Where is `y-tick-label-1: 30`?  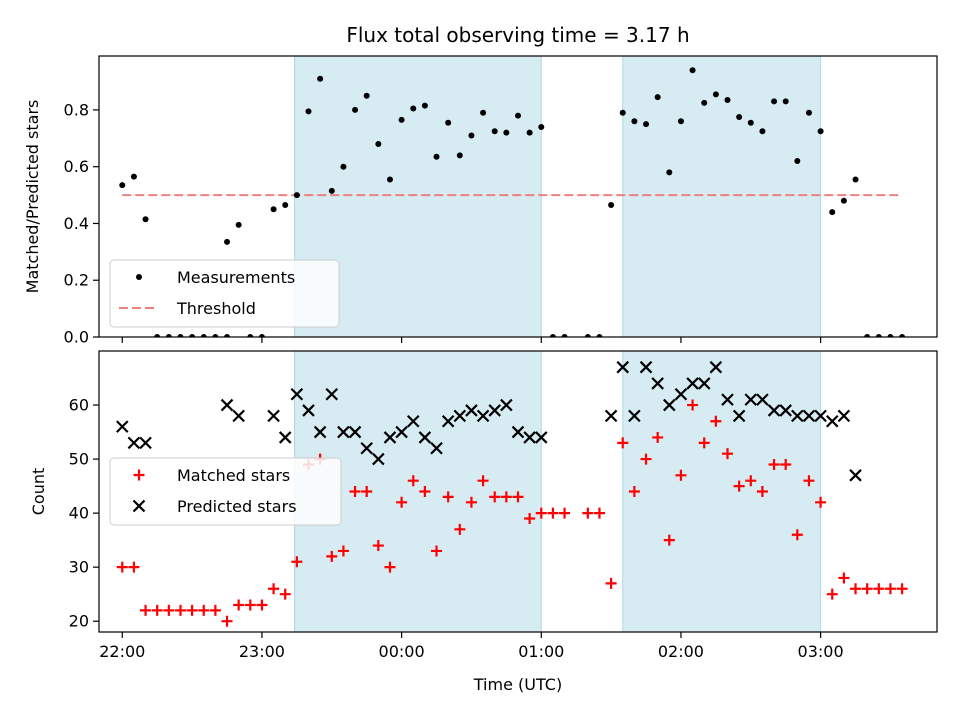
y-tick-label-1: 30 is located at coordinates (79, 567).